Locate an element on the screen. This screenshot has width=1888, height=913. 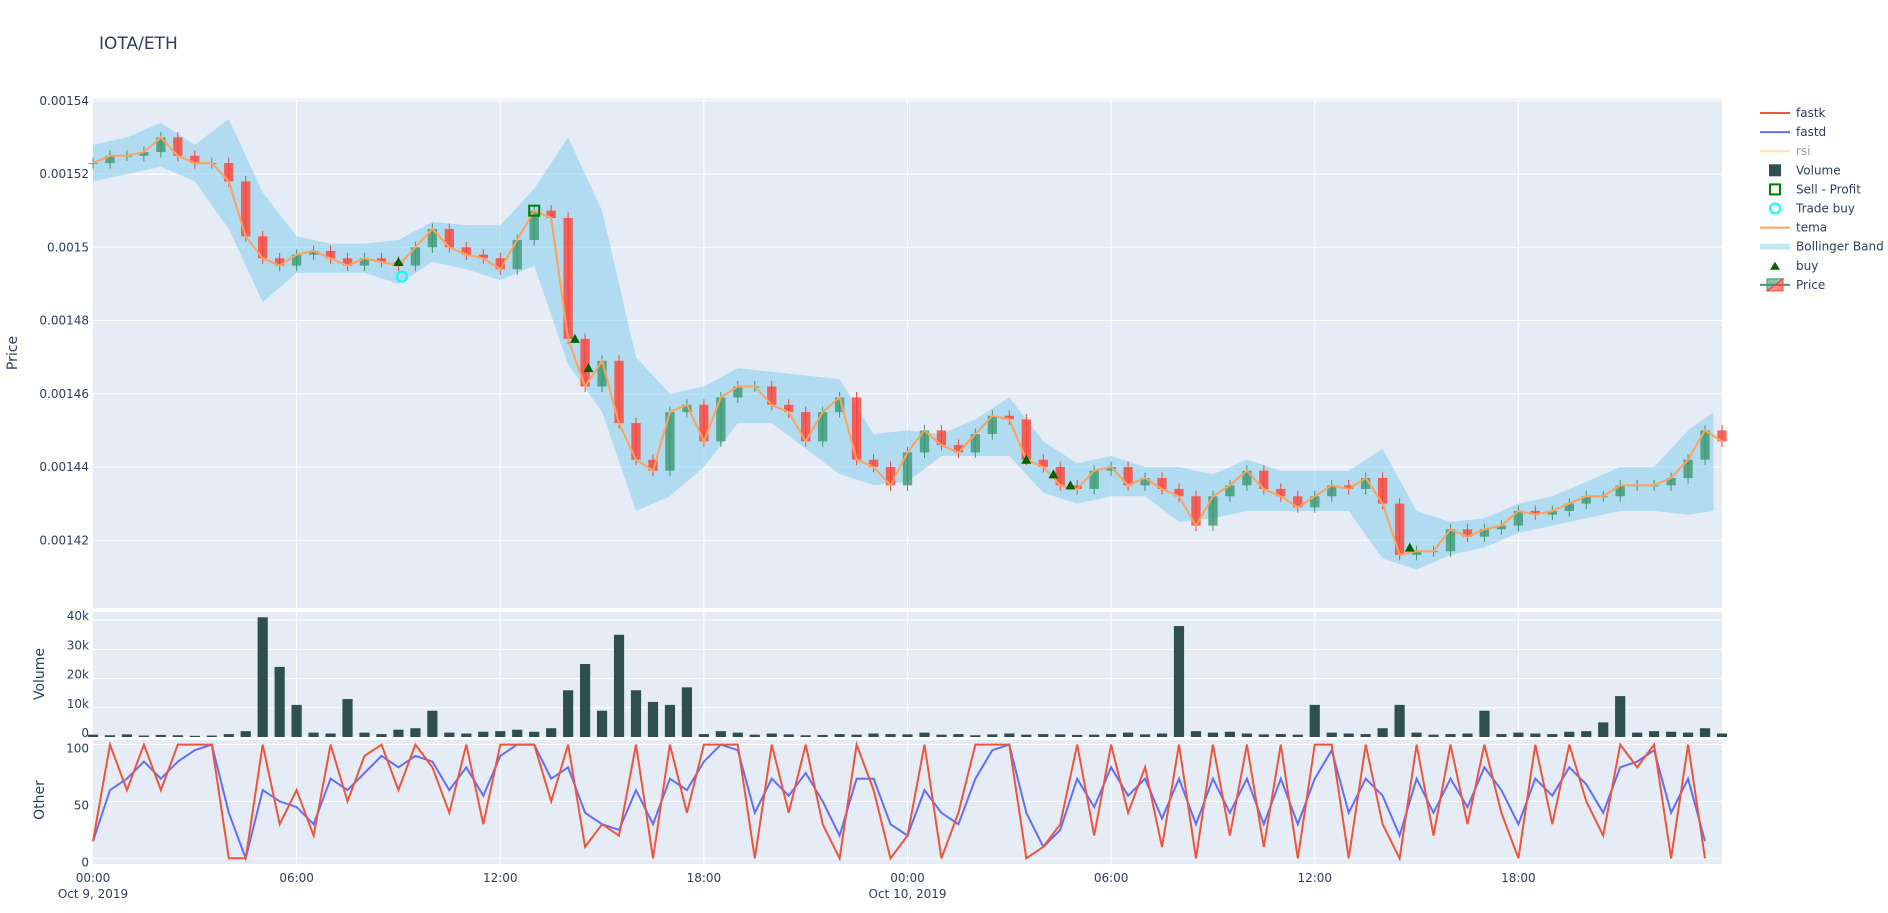
legend-item-volume: Volume is located at coordinates (1805, 170).